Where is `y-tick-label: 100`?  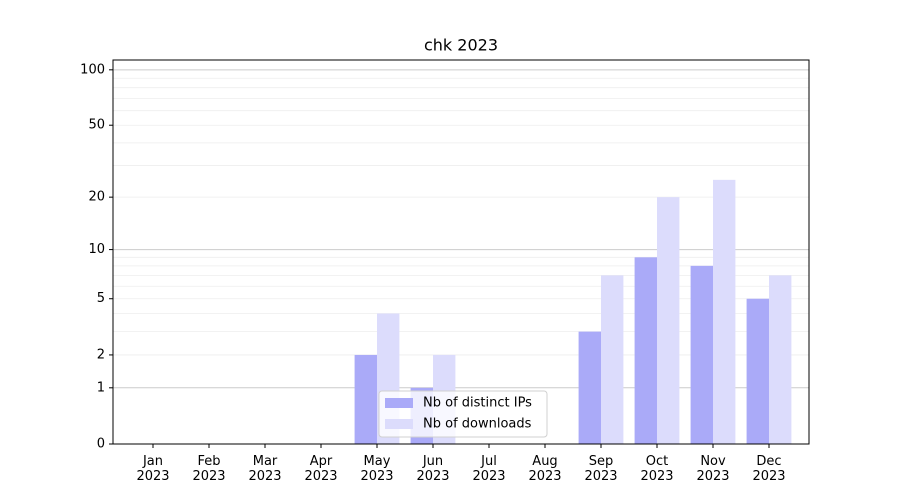 y-tick-label: 100 is located at coordinates (92, 69).